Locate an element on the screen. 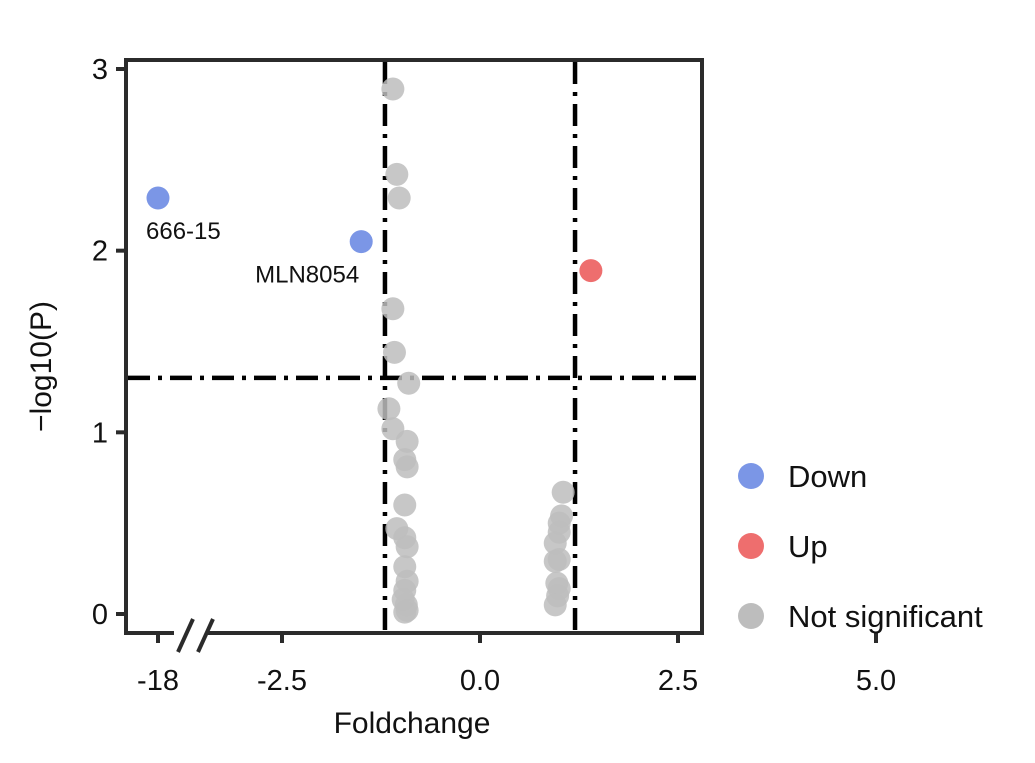 Image resolution: width=1035 pixels, height=763 pixels. legend-marker-up is located at coordinates (751, 546).